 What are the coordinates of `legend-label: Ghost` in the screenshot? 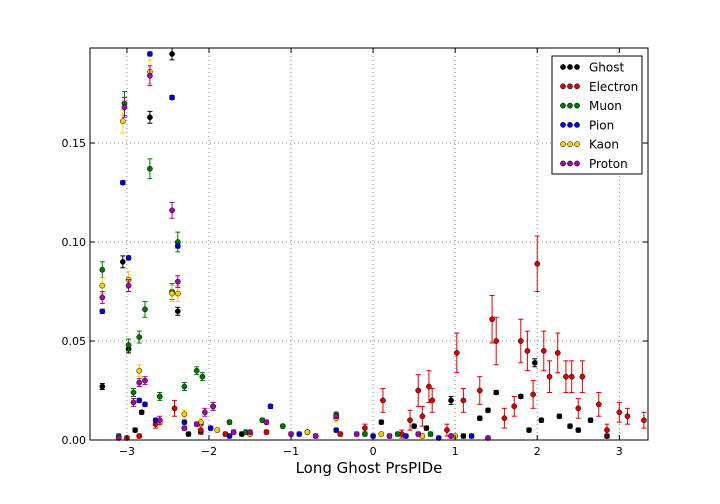 It's located at (606, 68).